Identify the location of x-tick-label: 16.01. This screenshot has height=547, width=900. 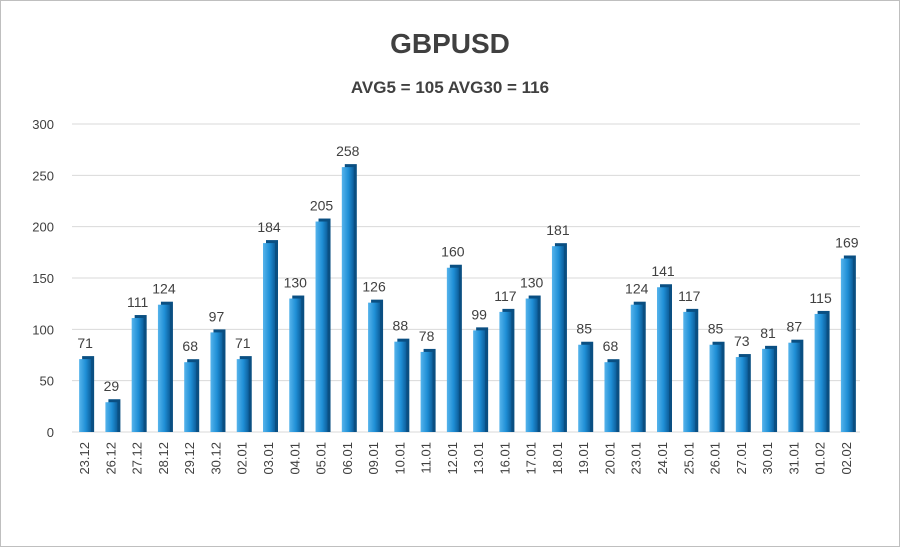
(504, 458).